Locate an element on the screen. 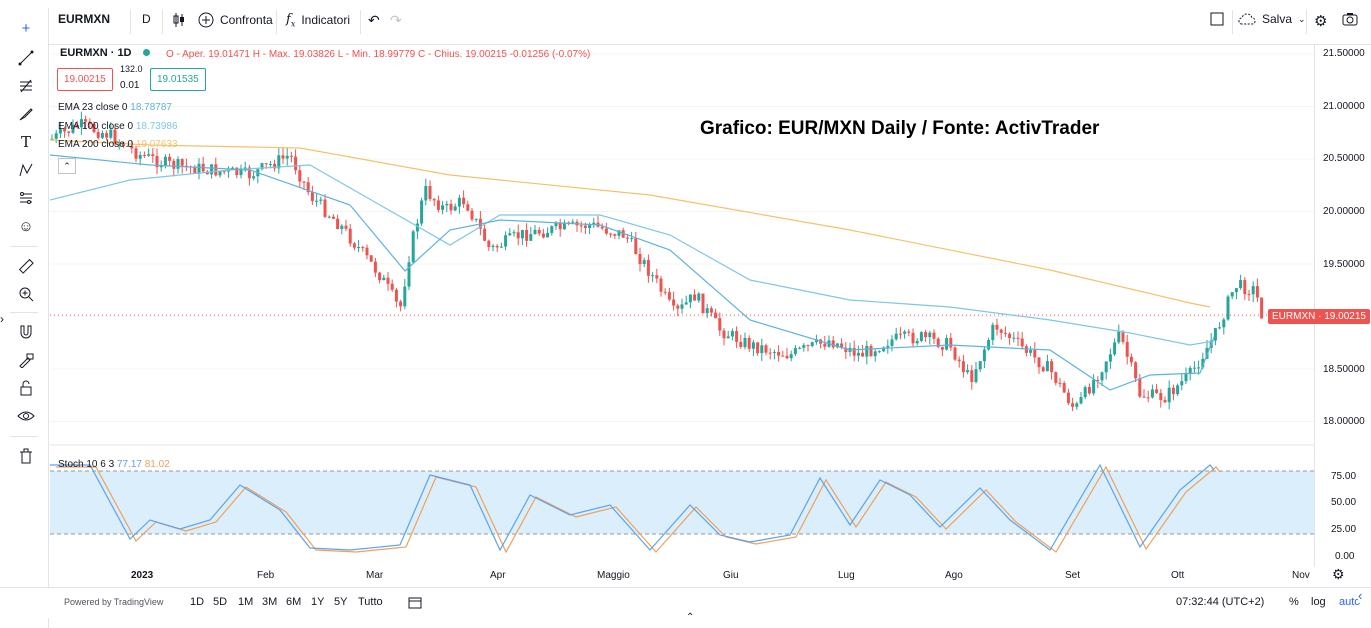  crosshair-icon: + is located at coordinates (26, 28).